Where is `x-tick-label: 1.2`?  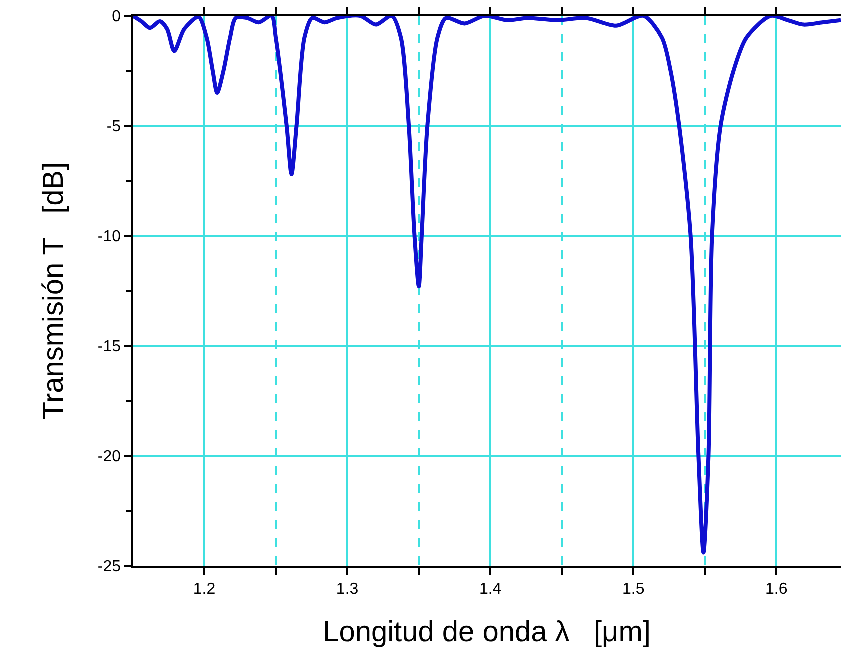 x-tick-label: 1.2 is located at coordinates (204, 589).